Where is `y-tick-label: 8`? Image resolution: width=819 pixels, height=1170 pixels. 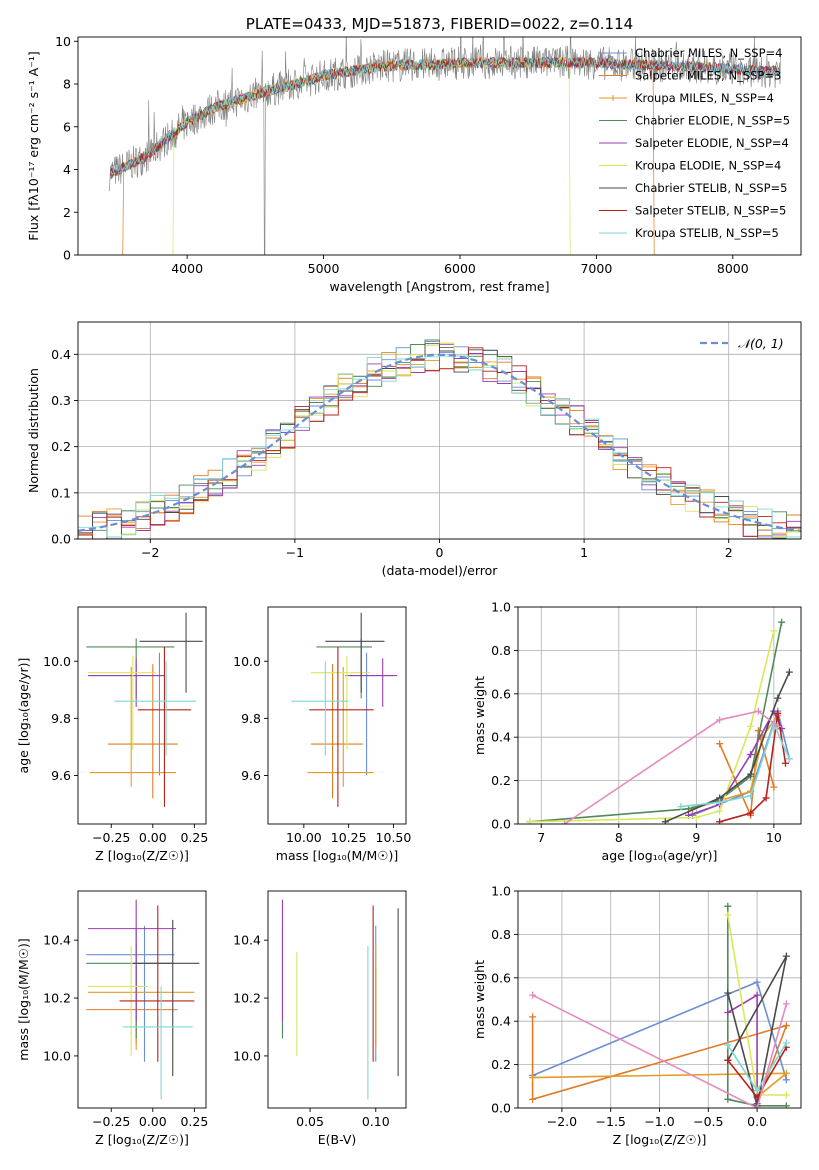 y-tick-label: 8 is located at coordinates (67, 84).